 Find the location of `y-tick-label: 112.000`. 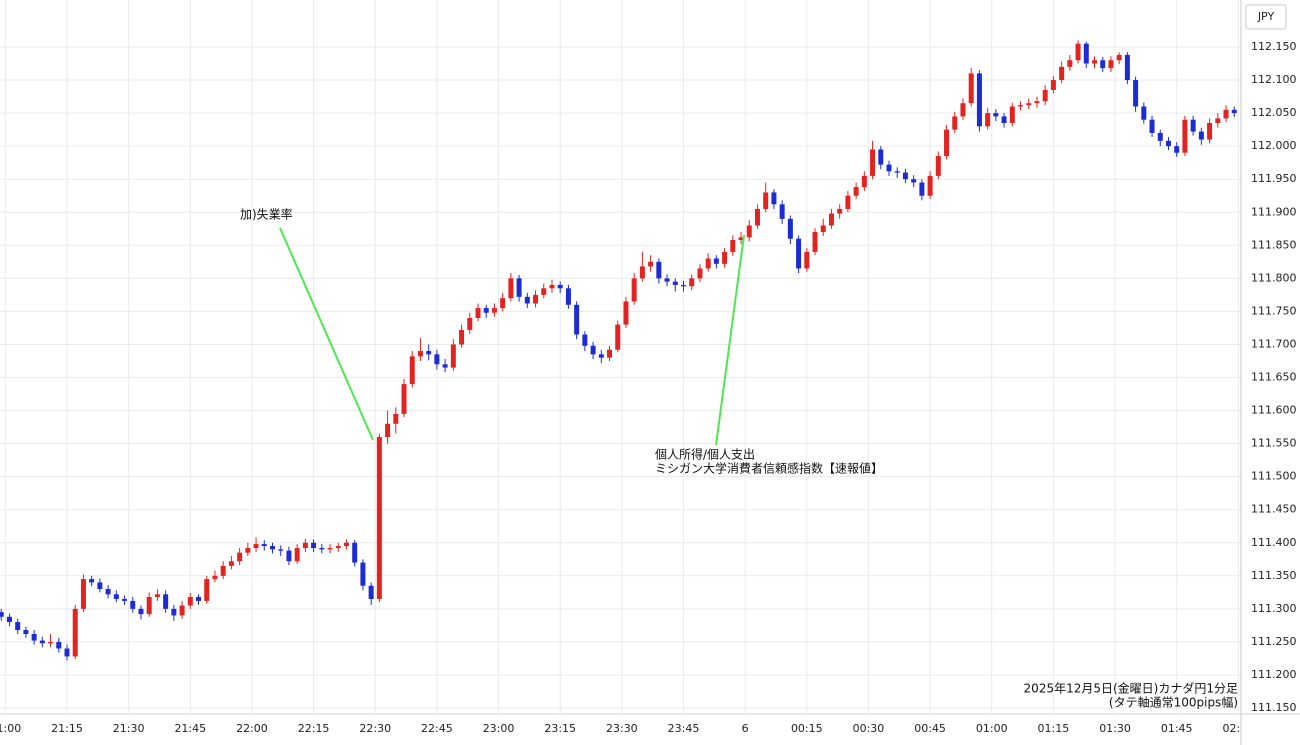

y-tick-label: 112.000 is located at coordinates (1274, 145).